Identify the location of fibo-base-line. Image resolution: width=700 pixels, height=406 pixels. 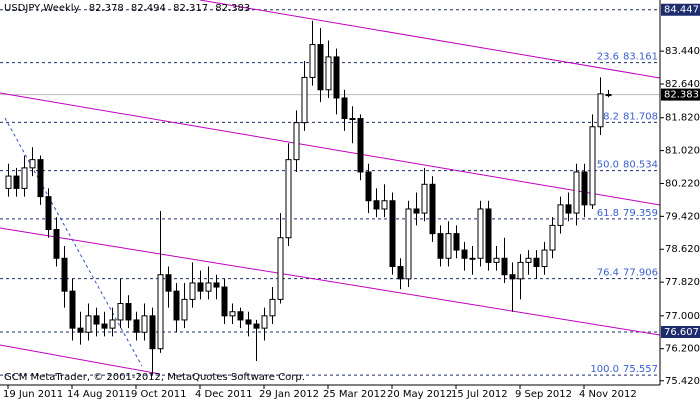
(73, 242).